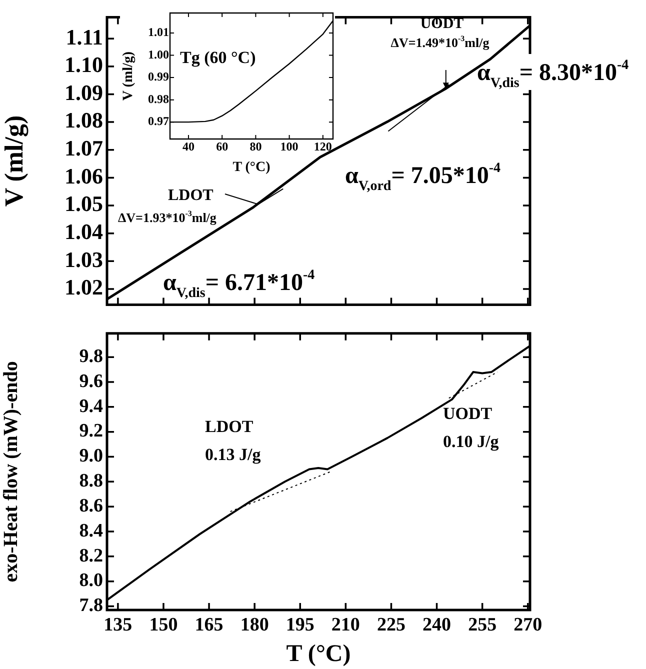  What do you see at coordinates (91, 605) in the screenshot?
I see `y-tick-label: 7.8` at bounding box center [91, 605].